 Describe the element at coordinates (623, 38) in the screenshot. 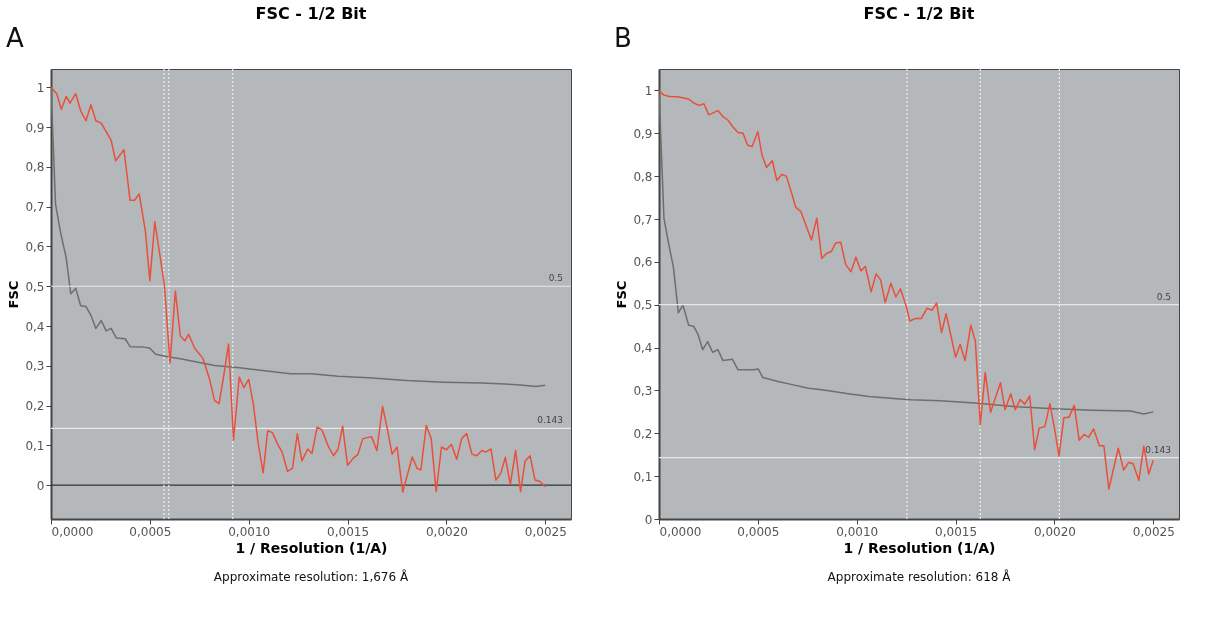

I see `text: B` at that location.